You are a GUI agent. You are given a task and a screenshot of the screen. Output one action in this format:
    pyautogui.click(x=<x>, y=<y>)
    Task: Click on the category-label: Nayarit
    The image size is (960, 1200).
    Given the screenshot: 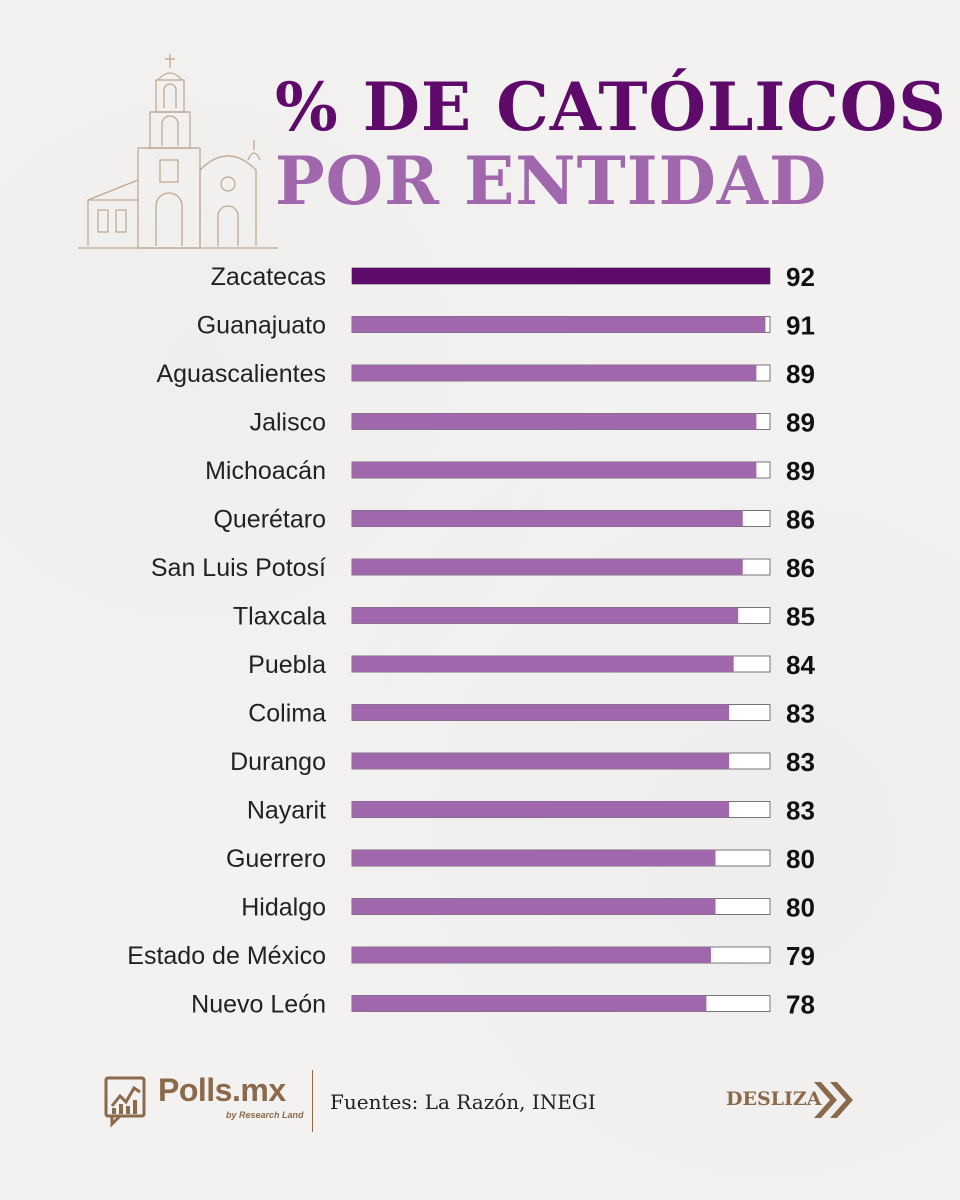 What is the action you would take?
    pyautogui.click(x=286, y=811)
    